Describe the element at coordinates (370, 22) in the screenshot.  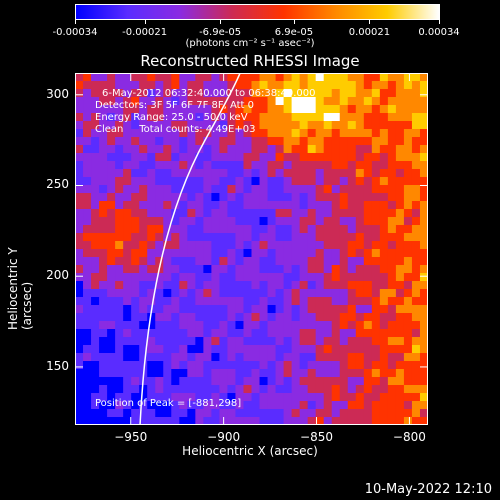
I see `colorbar-tick-mark` at that location.